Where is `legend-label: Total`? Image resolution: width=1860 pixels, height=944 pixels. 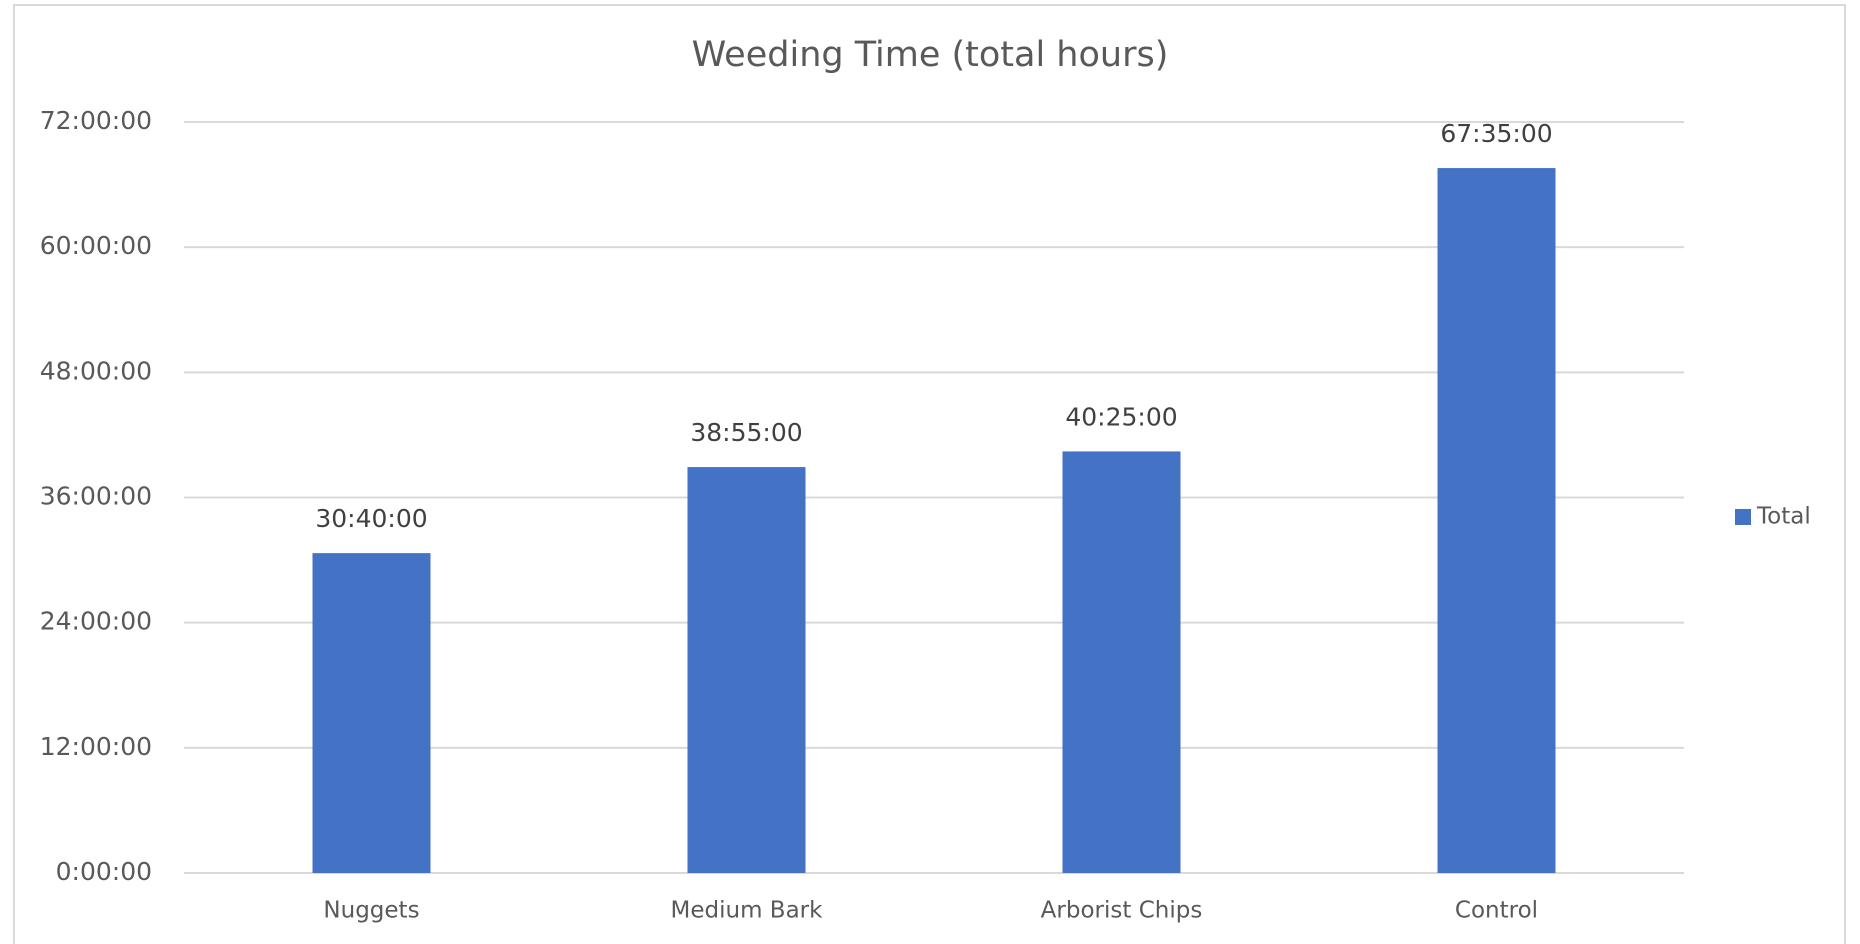 legend-label: Total is located at coordinates (1783, 517).